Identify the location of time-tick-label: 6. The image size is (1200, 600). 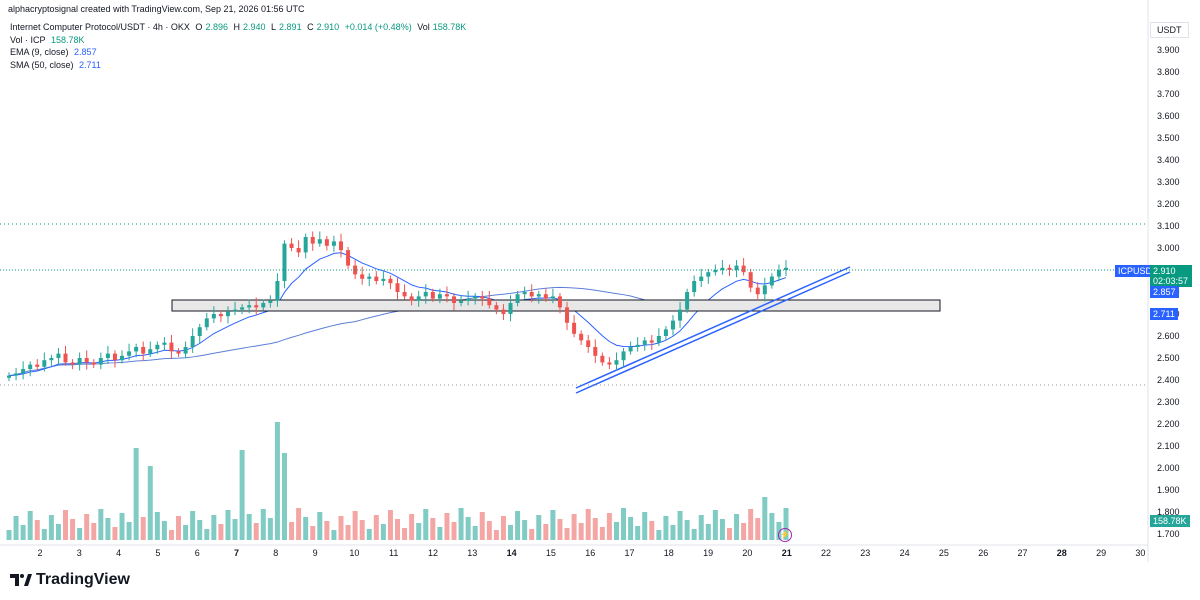
(197, 553).